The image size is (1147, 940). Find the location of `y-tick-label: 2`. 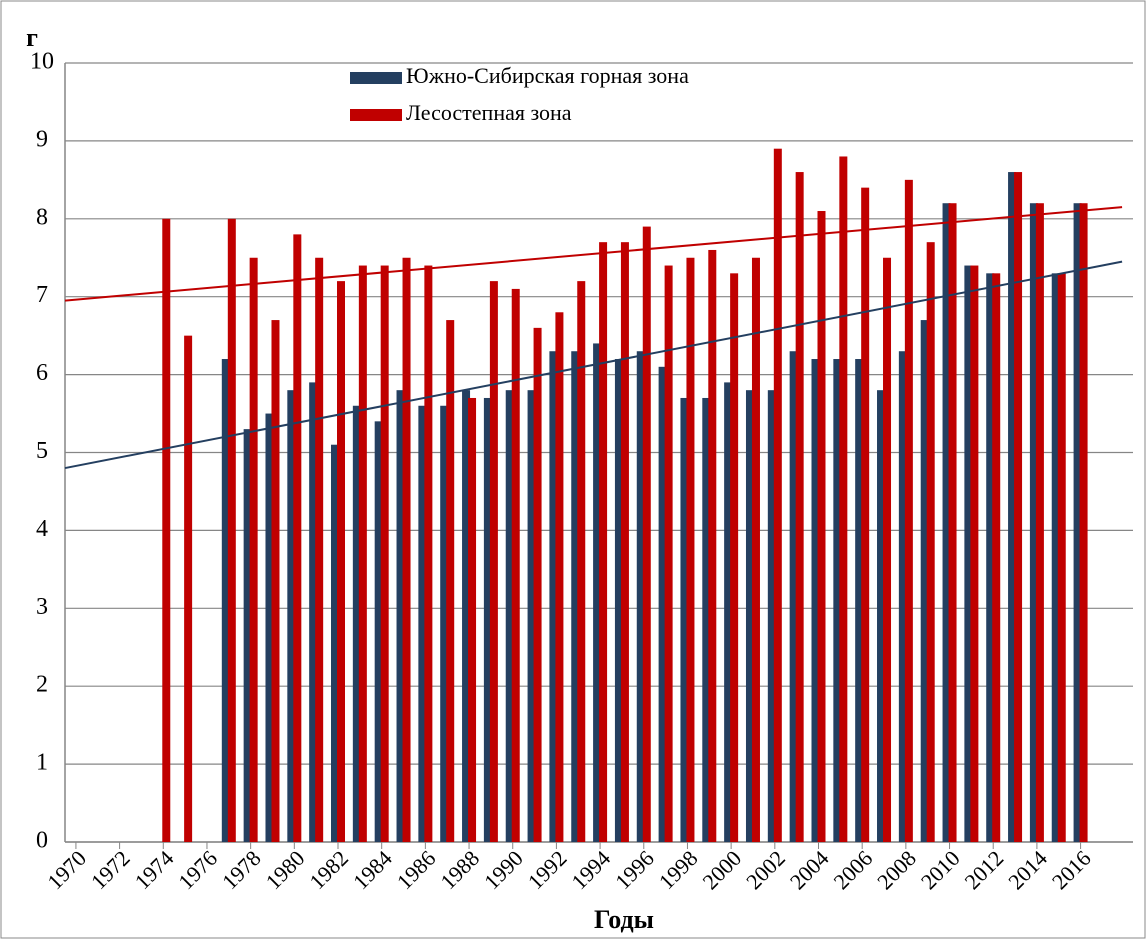

y-tick-label: 2 is located at coordinates (42, 685).